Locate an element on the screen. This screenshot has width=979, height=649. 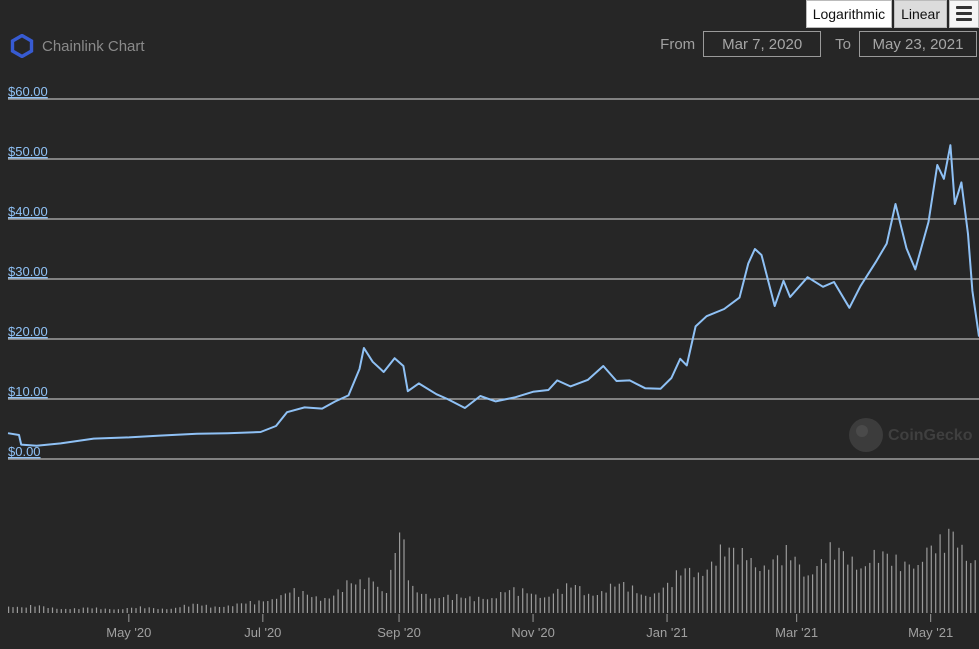
to-date-input is located at coordinates (918, 44).